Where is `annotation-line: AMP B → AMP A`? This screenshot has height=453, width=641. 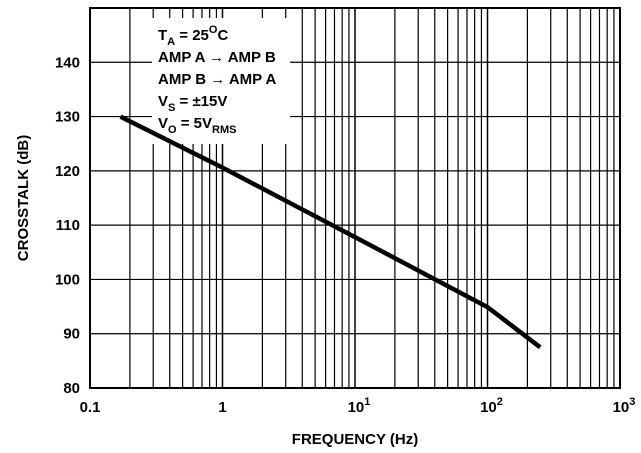
annotation-line: AMP B → AMP A is located at coordinates (217, 79).